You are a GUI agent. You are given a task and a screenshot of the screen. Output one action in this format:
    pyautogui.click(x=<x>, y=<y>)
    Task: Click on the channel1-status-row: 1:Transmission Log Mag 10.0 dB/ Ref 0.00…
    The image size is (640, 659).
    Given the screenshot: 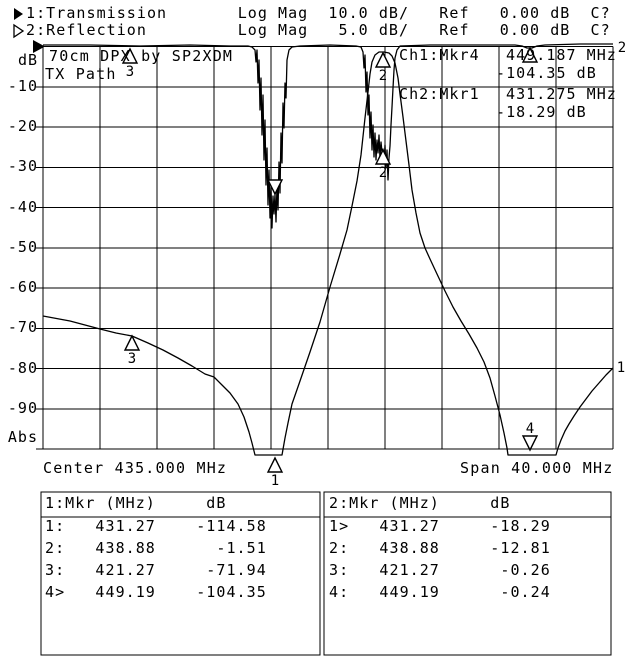 What is the action you would take?
    pyautogui.click(x=318, y=13)
    